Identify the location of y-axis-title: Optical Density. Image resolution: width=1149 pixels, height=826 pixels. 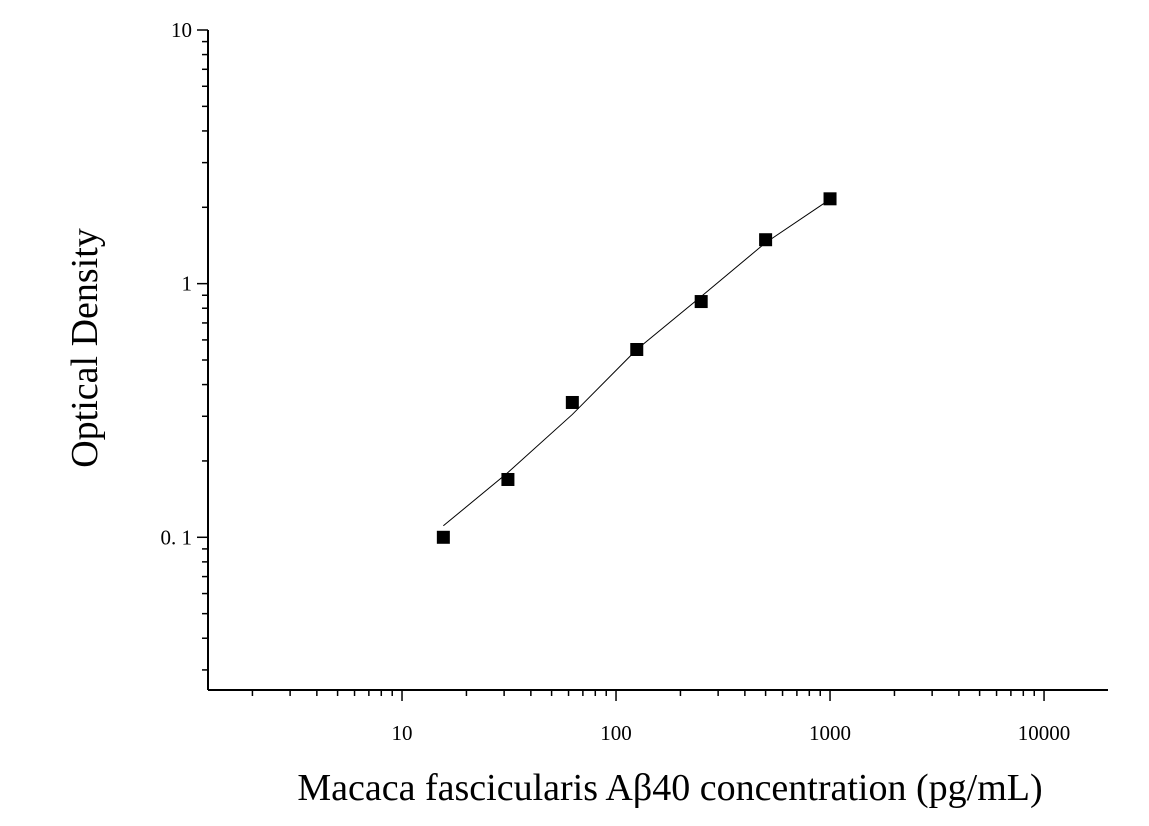
(85, 348).